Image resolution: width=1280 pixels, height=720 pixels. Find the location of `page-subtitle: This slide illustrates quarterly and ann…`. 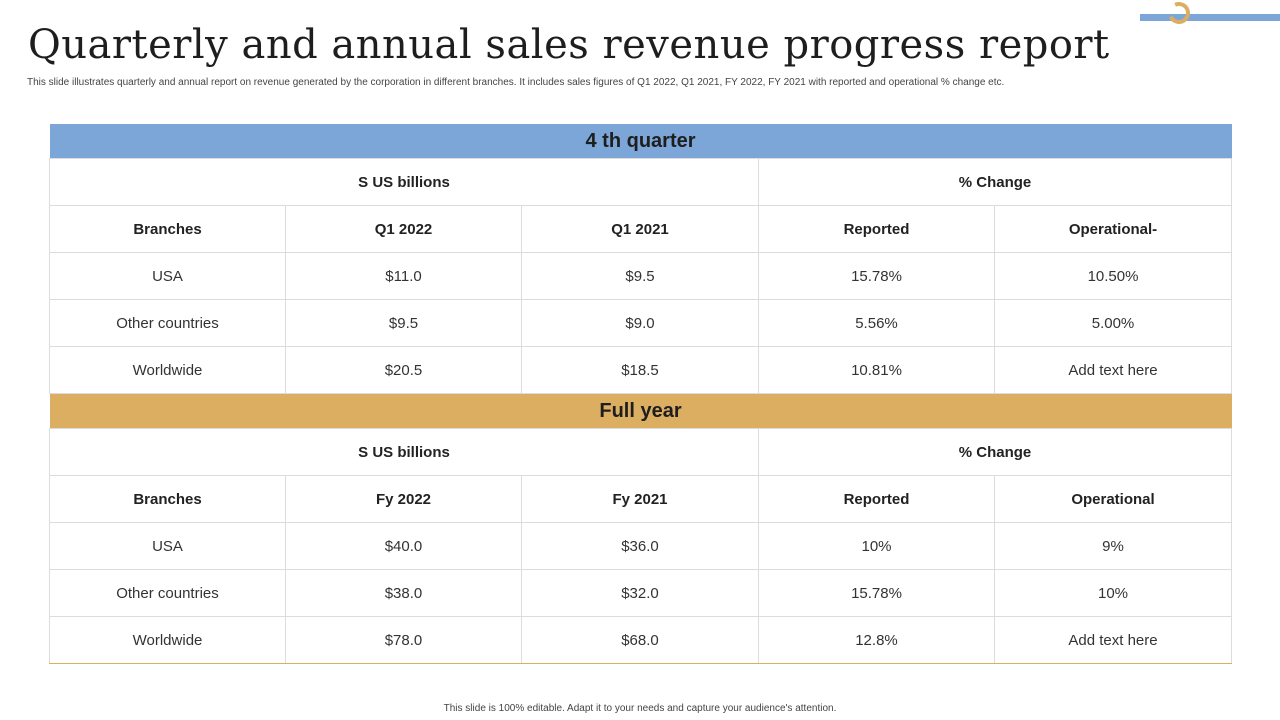

page-subtitle: This slide illustrates quarterly and ann… is located at coordinates (516, 82).